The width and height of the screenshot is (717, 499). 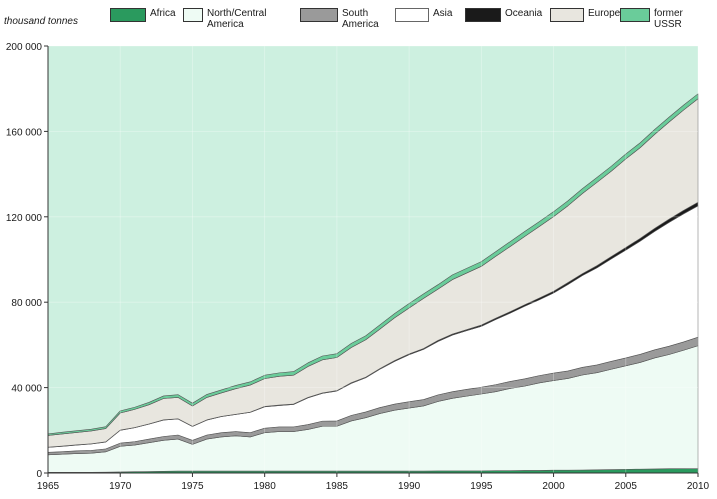 What do you see at coordinates (192, 486) in the screenshot?
I see `x-tick-label: 1975` at bounding box center [192, 486].